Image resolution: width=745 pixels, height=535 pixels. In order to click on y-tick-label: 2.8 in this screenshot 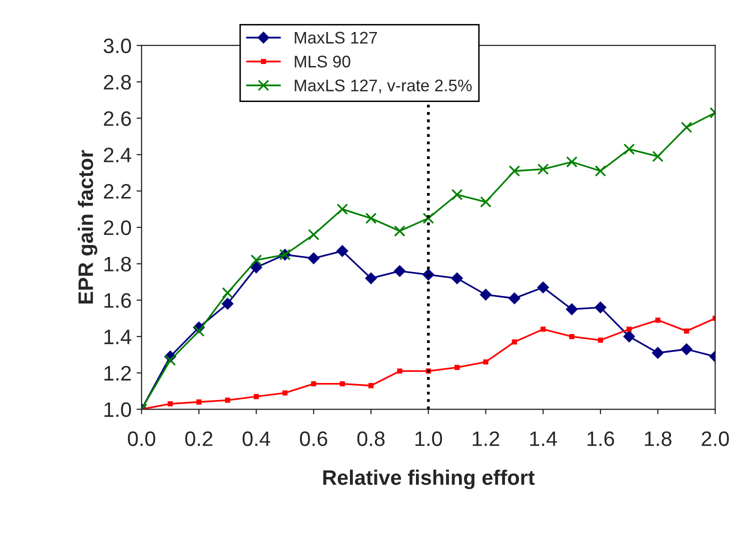, I will do `click(117, 82)`.